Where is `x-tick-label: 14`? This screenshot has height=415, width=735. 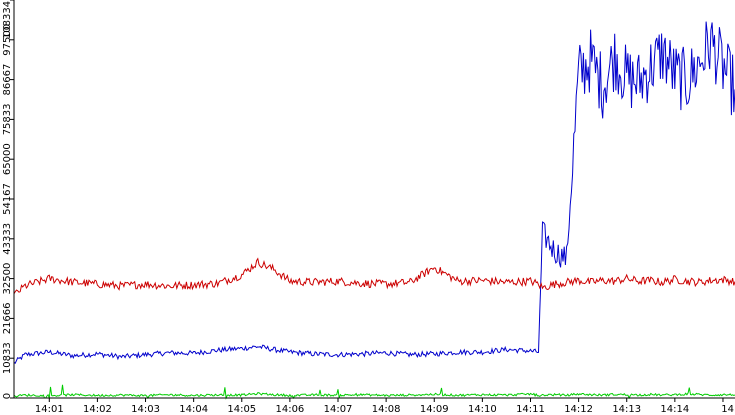 x-tick-label: 14 is located at coordinates (727, 409).